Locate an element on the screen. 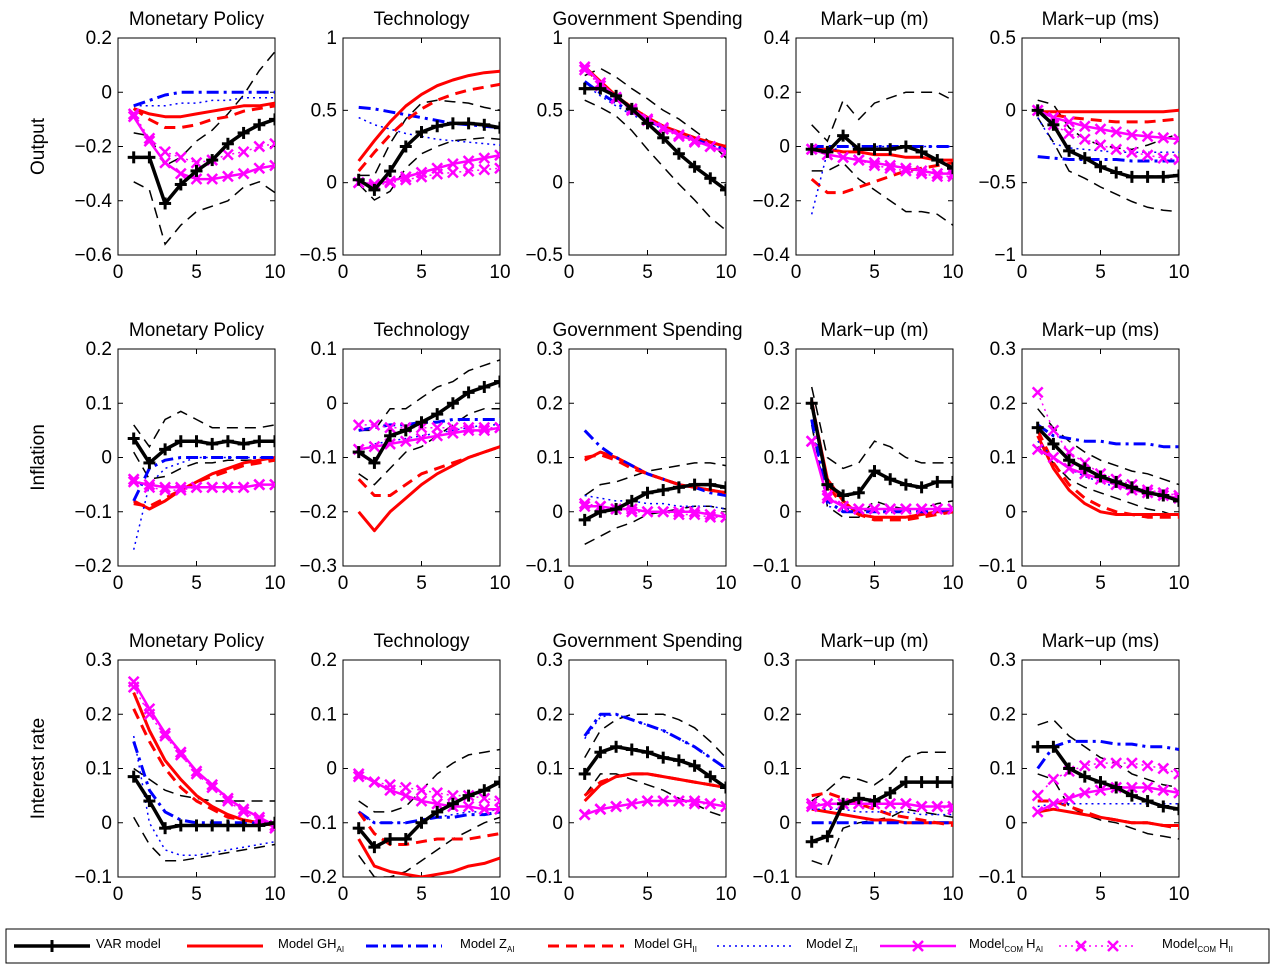  y-tick-label: −0.3 is located at coordinates (318, 566).